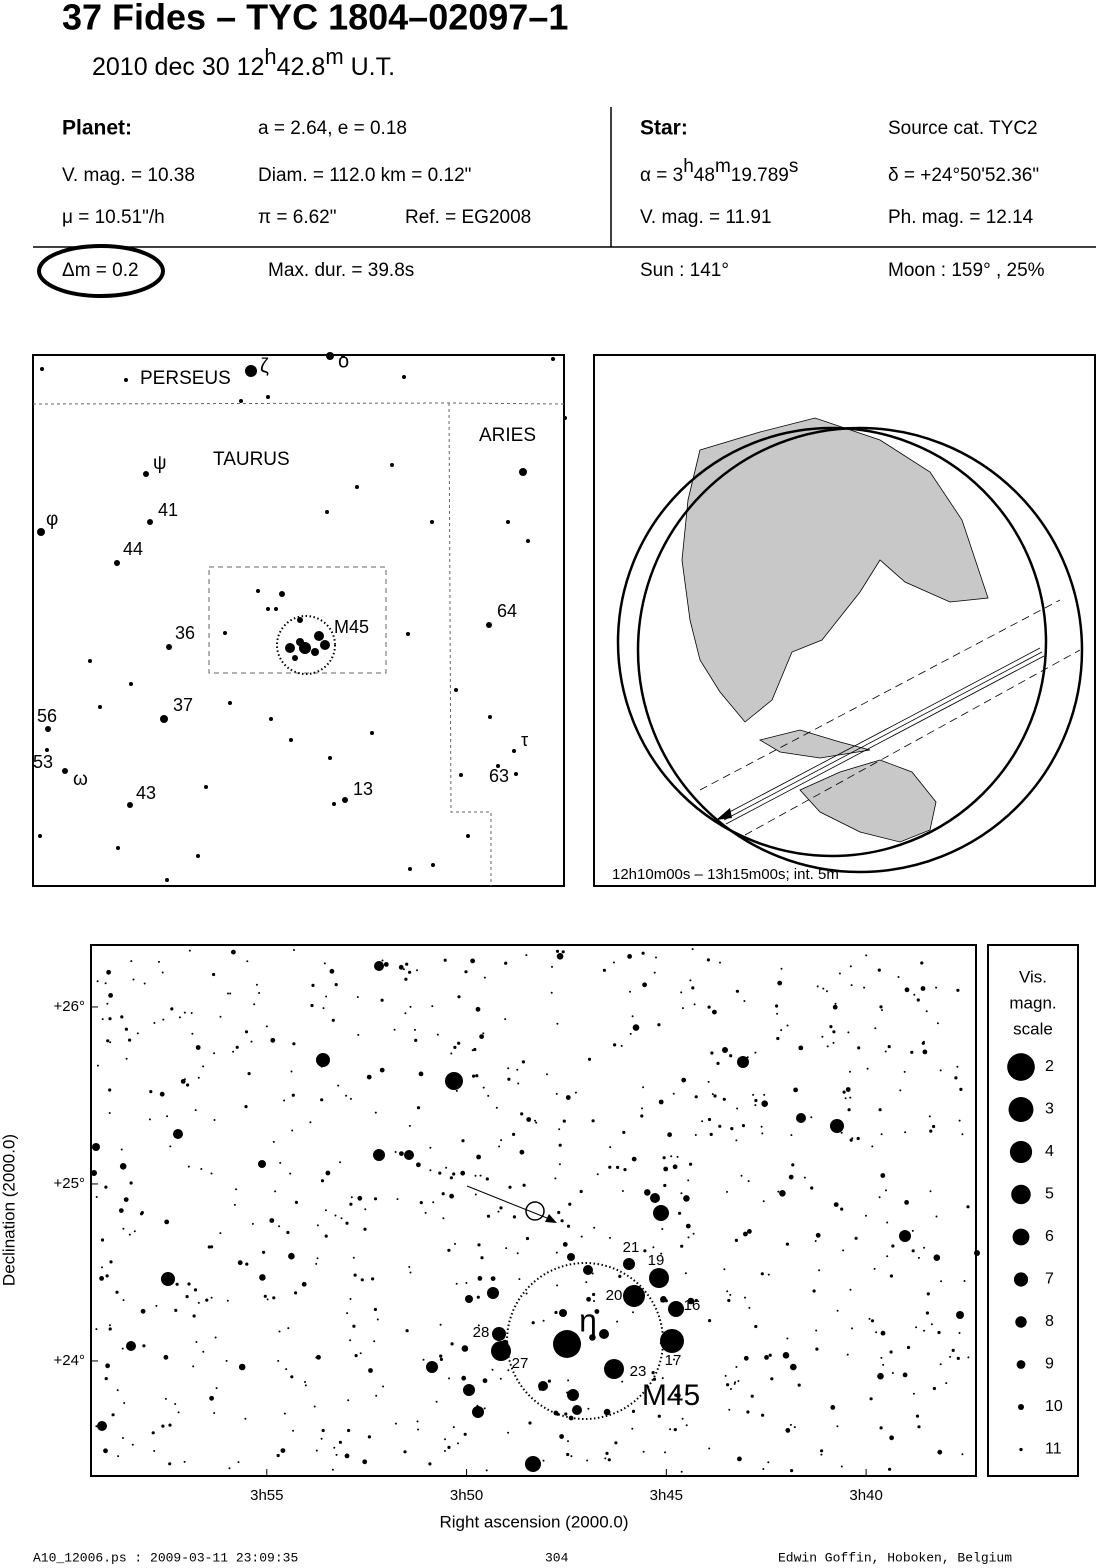 The height and width of the screenshot is (1568, 1096). I want to click on source: Source cat. TYC2, so click(963, 128).